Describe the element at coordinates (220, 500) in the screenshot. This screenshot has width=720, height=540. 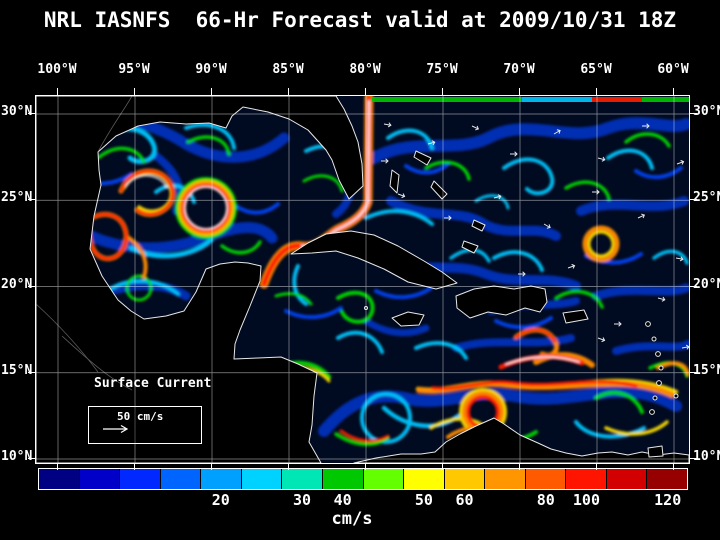
I see `colorbar-tick-label: 20` at that location.